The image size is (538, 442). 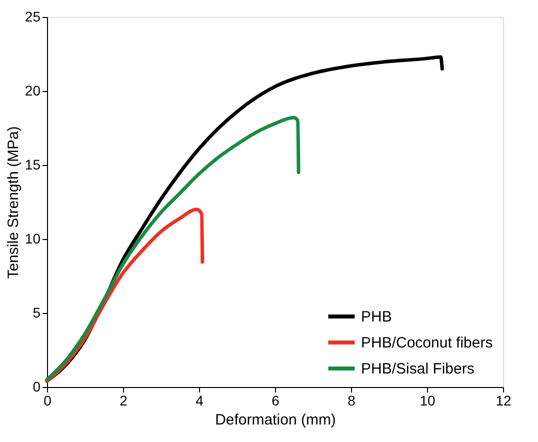 What do you see at coordinates (13, 202) in the screenshot?
I see `y-axis-title: Tensile Strength (MPa)` at bounding box center [13, 202].